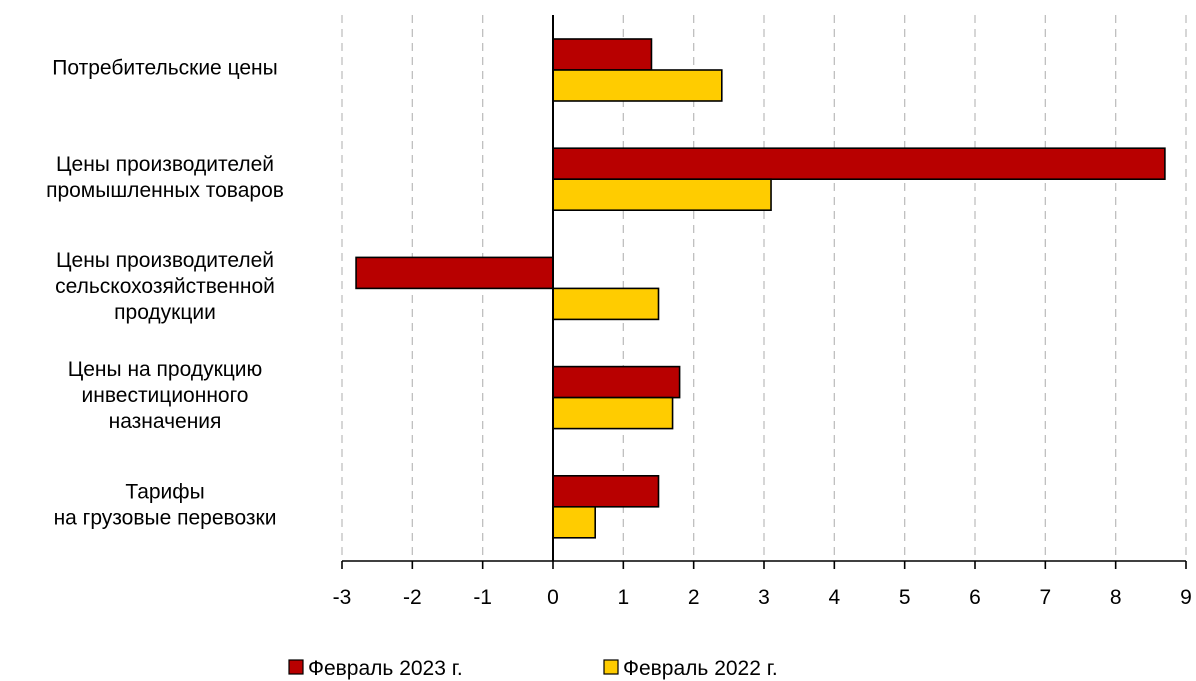  What do you see at coordinates (165, 190) in the screenshot?
I see `category-label-line: промышленных товаров` at bounding box center [165, 190].